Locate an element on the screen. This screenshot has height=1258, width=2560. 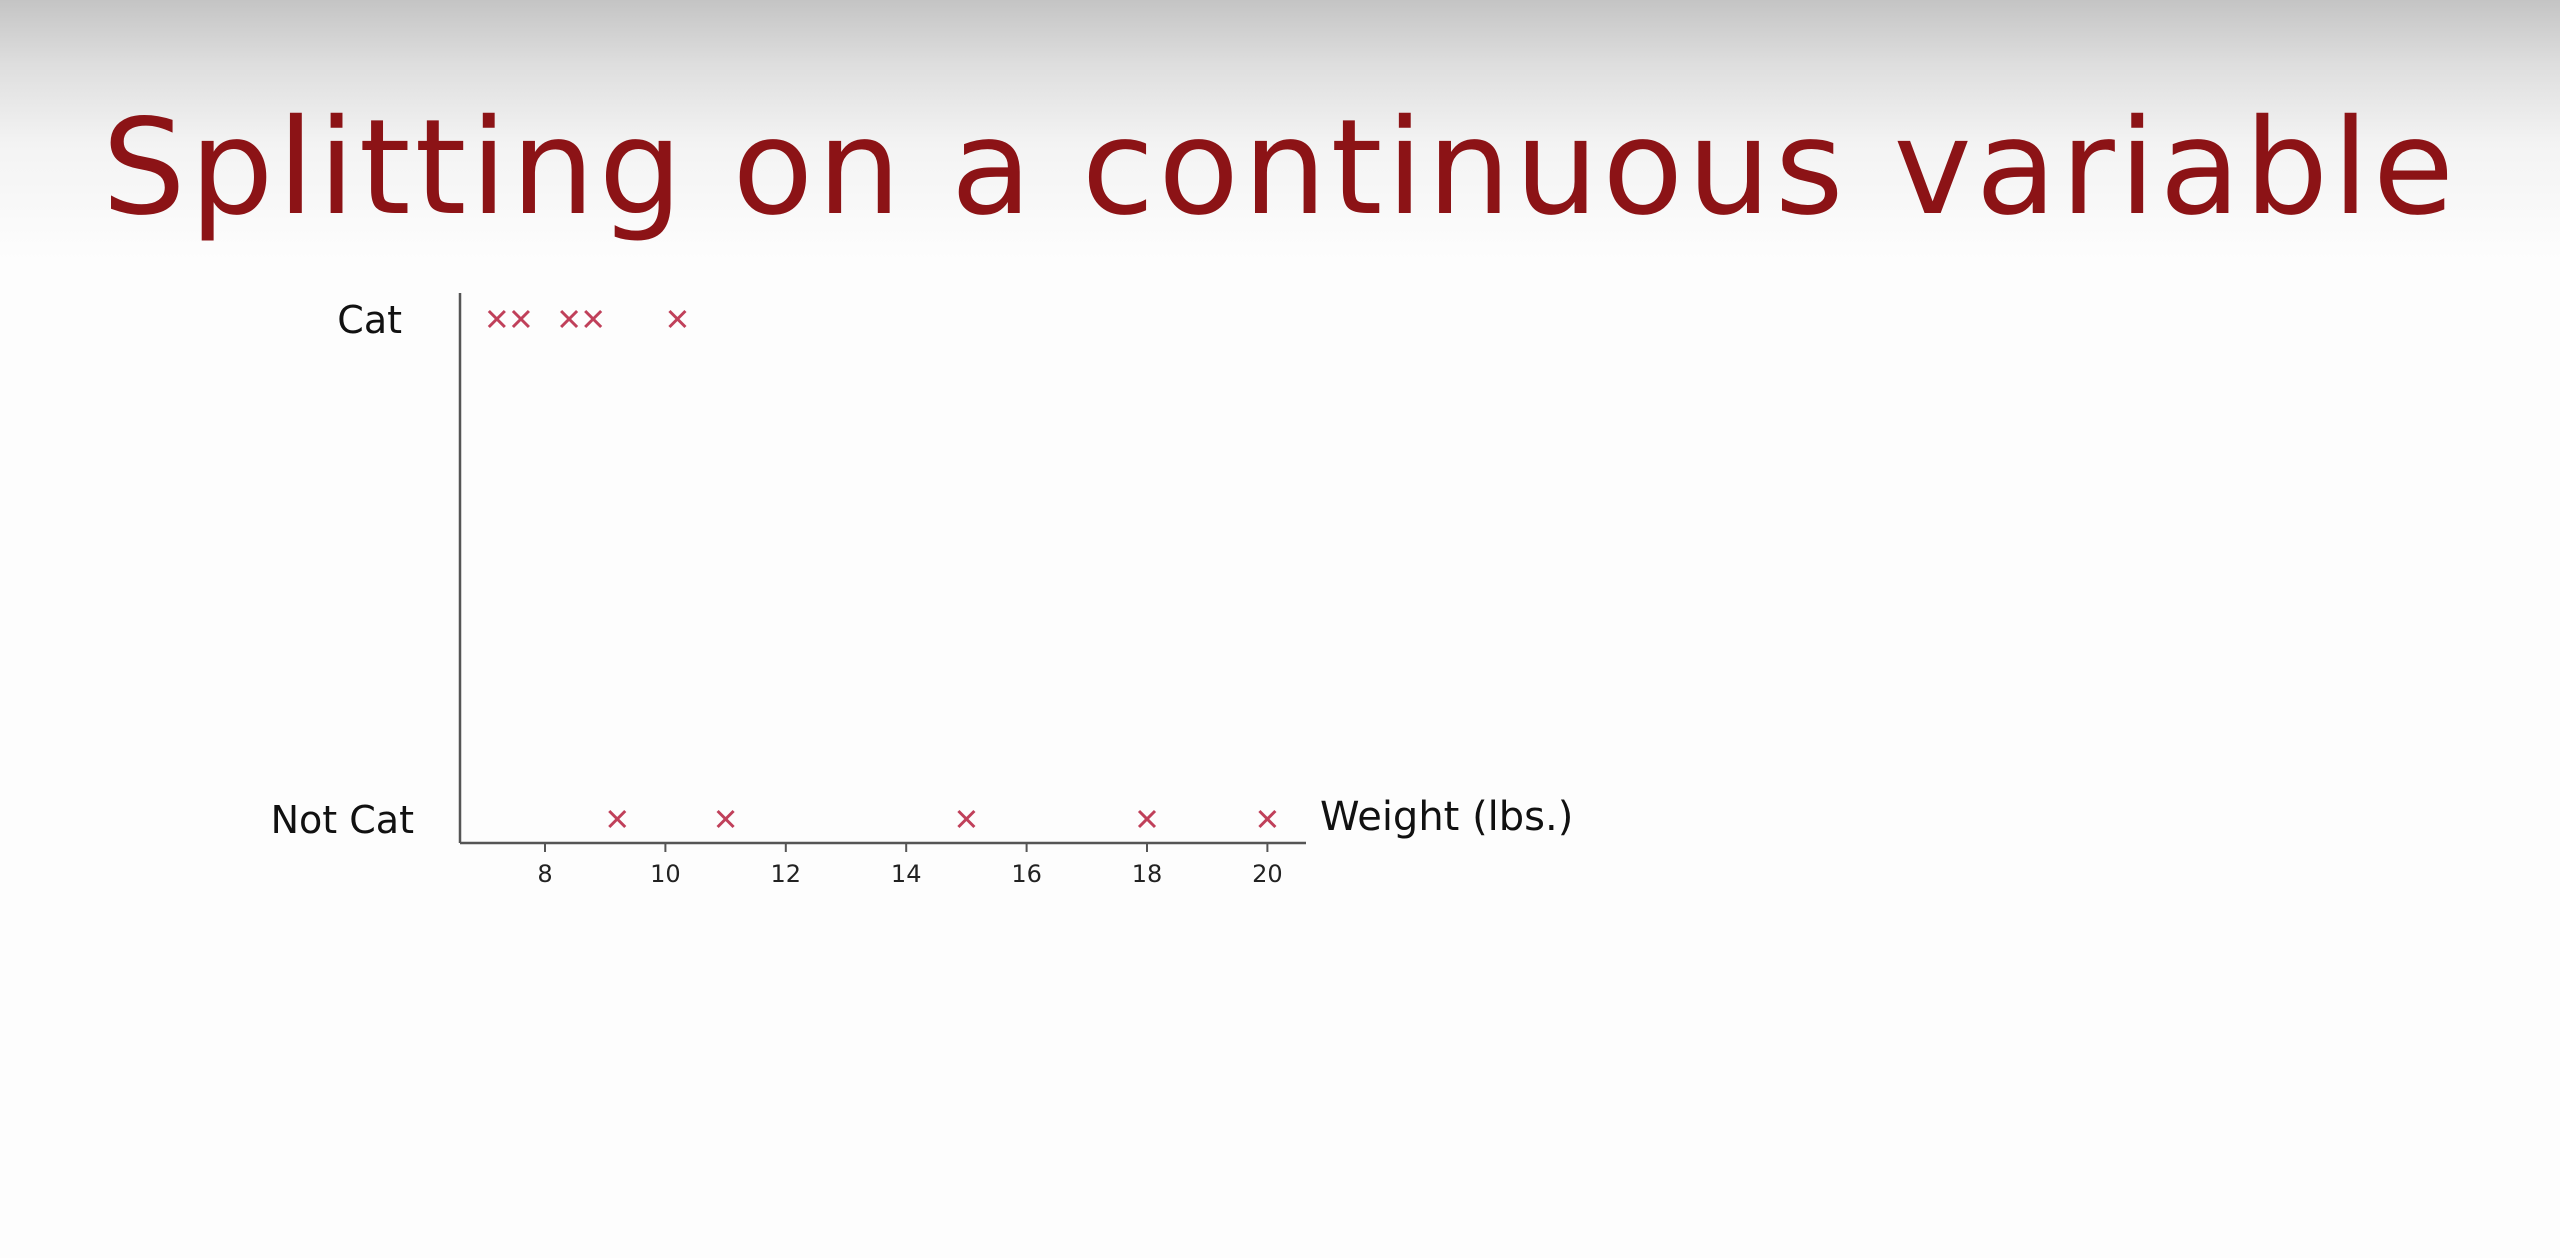
x-ticks: 8 10 12 14 16 18 20 is located at coordinates (910, 865).